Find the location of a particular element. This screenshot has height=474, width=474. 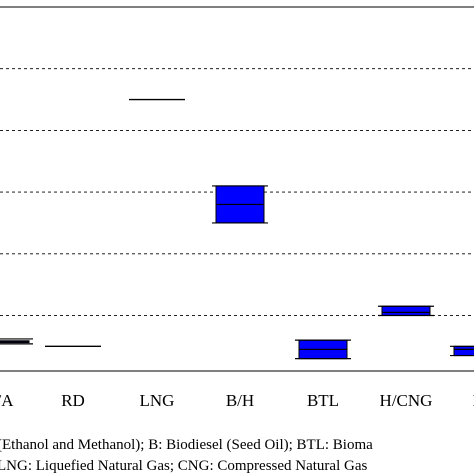

x-tick-label: /A is located at coordinates (7, 400).